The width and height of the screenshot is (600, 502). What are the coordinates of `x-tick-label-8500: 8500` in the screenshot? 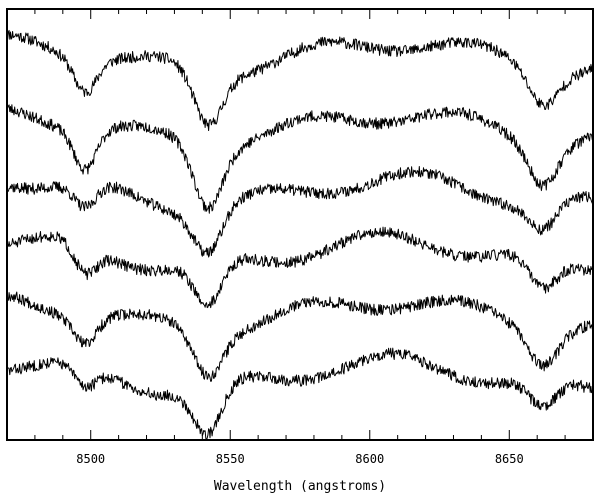 It's located at (90, 459).